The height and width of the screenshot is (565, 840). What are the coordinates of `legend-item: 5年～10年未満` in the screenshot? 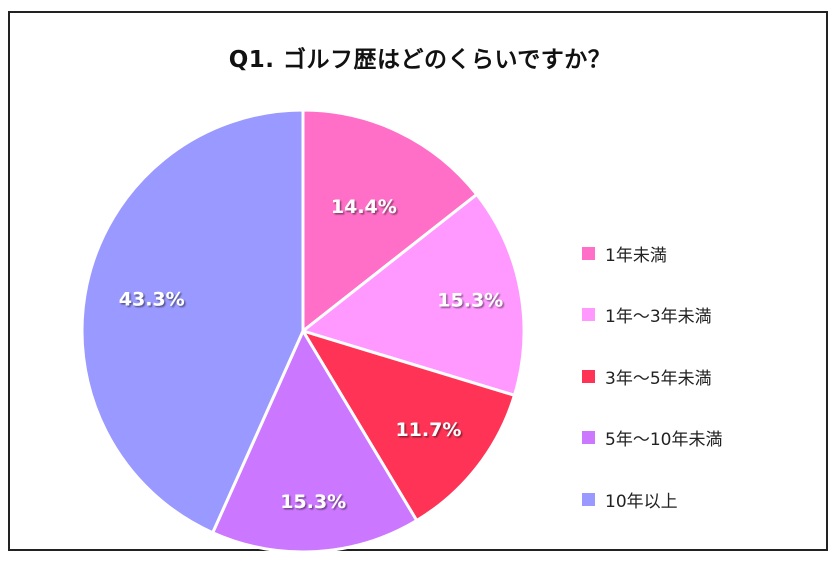 It's located at (652, 439).